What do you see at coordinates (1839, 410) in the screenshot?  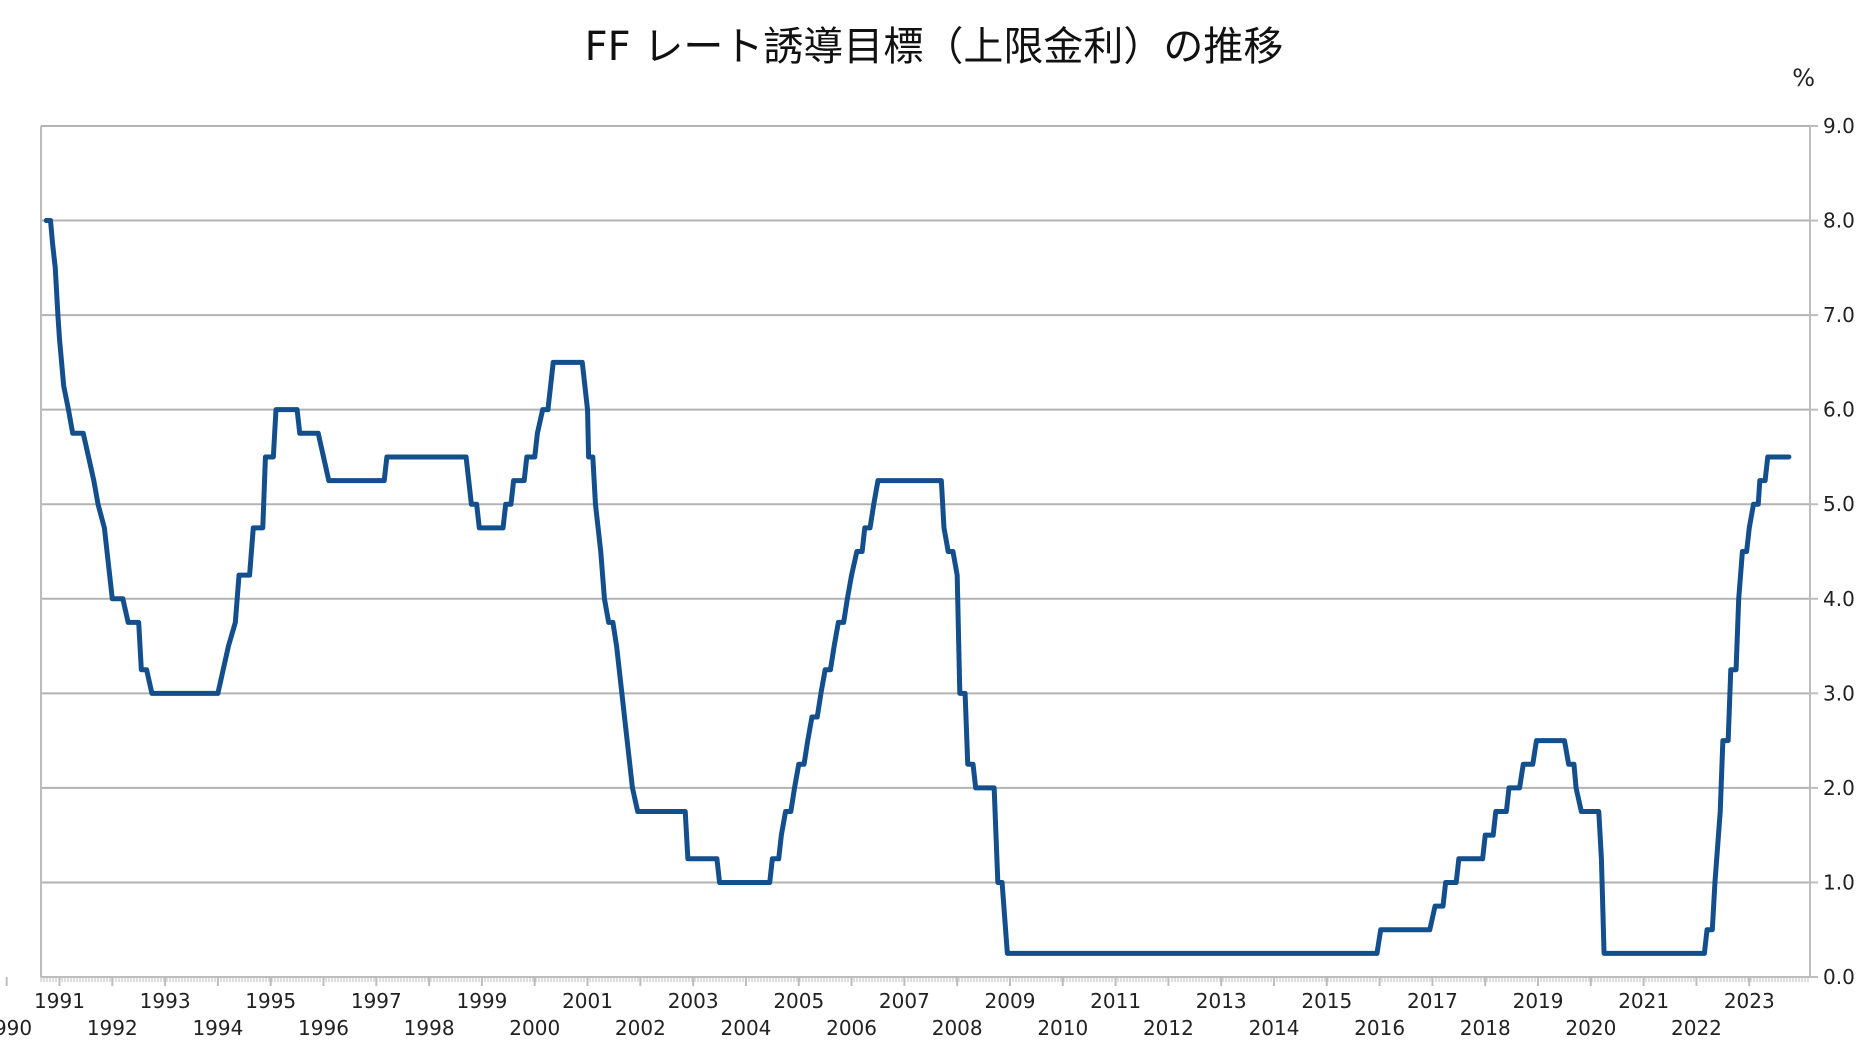 I see `y-axis-tick-label: 6.0` at bounding box center [1839, 410].